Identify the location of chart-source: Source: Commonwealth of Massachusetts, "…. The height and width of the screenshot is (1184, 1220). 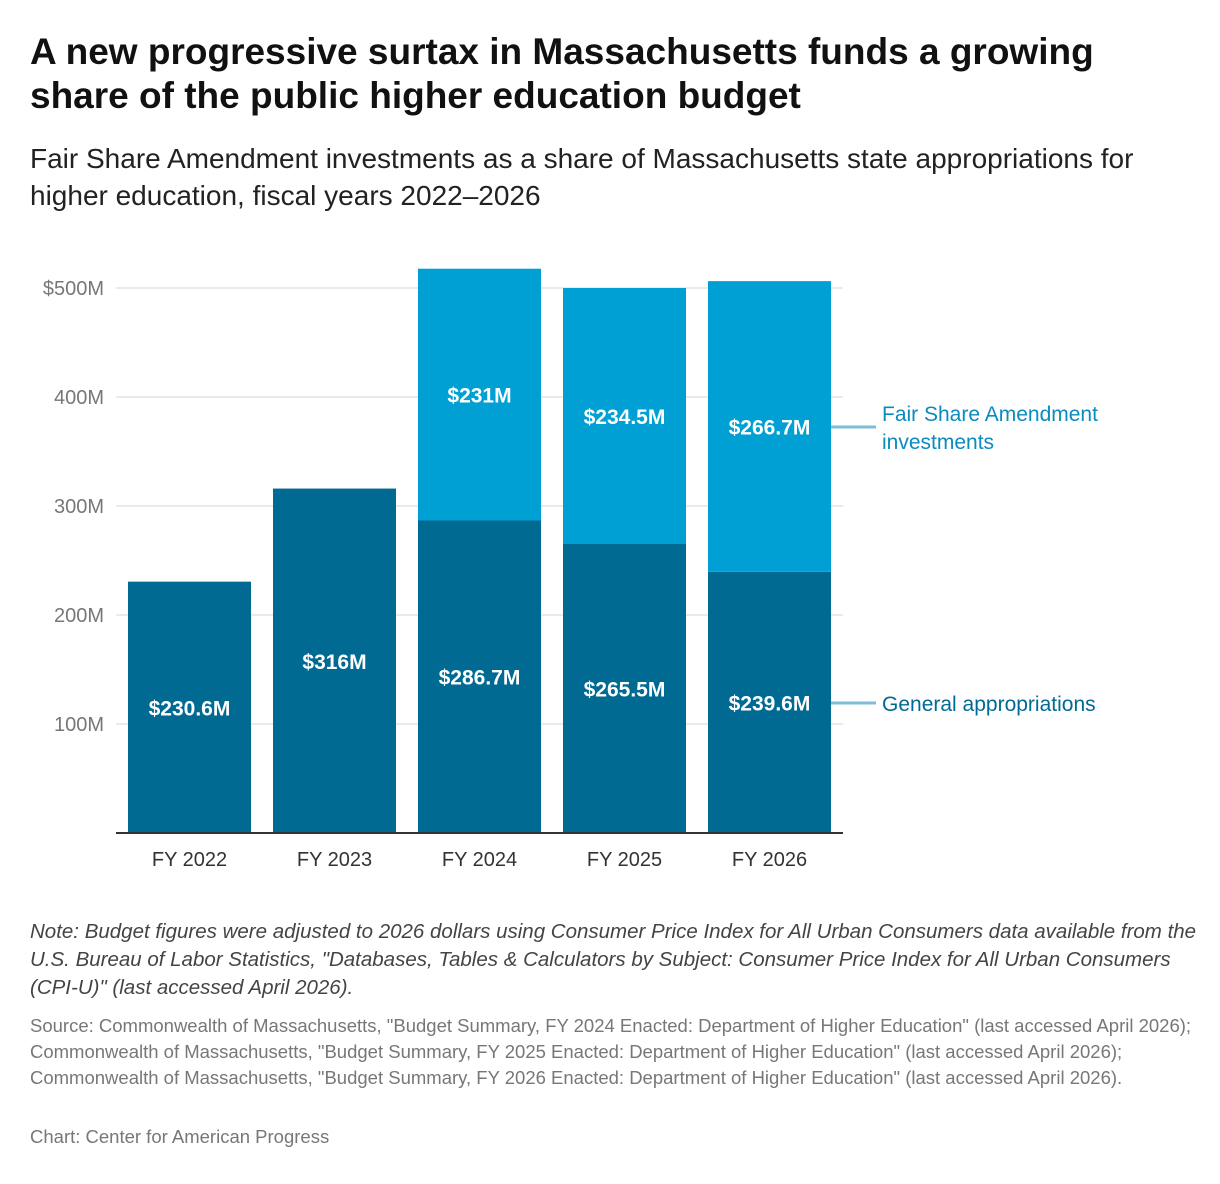
(611, 1051).